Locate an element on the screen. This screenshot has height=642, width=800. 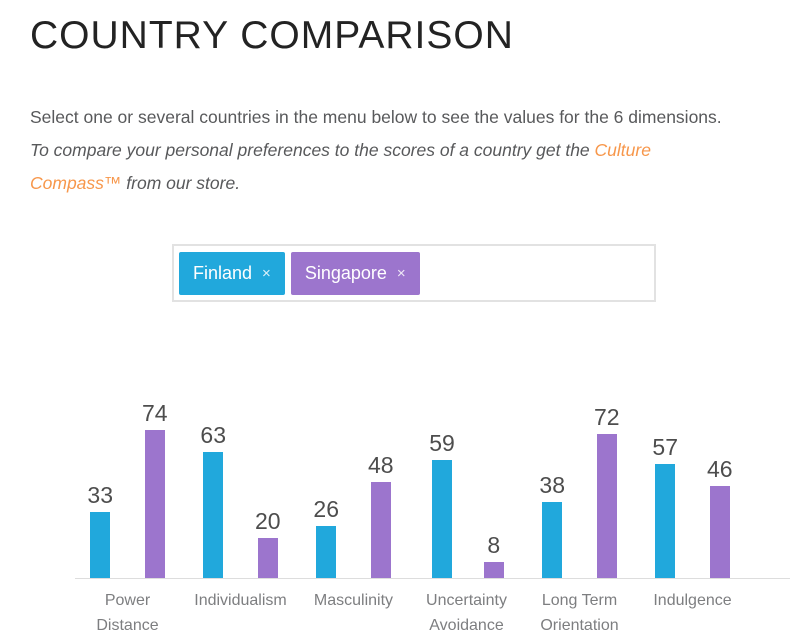
bar-finland-indulgence is located at coordinates (665, 521).